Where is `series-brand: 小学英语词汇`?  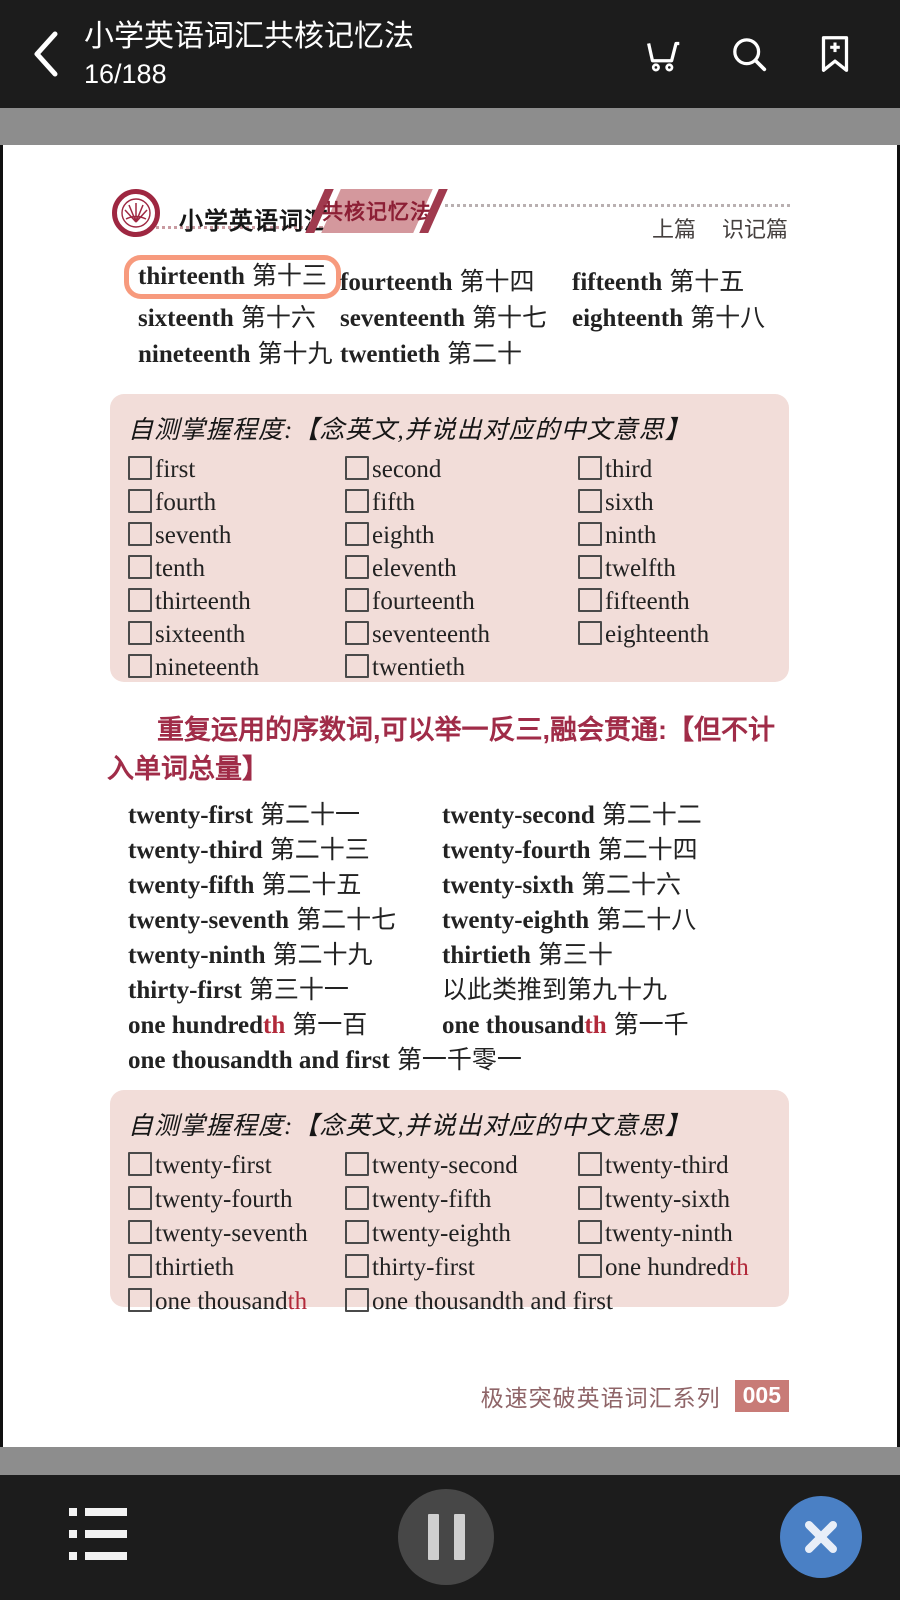 series-brand: 小学英语词汇 is located at coordinates (254, 221).